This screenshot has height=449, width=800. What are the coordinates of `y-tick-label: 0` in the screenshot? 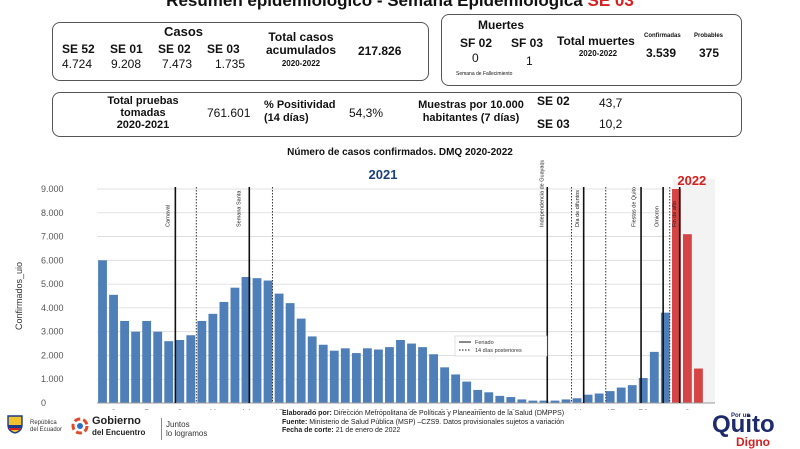 It's located at (43, 403).